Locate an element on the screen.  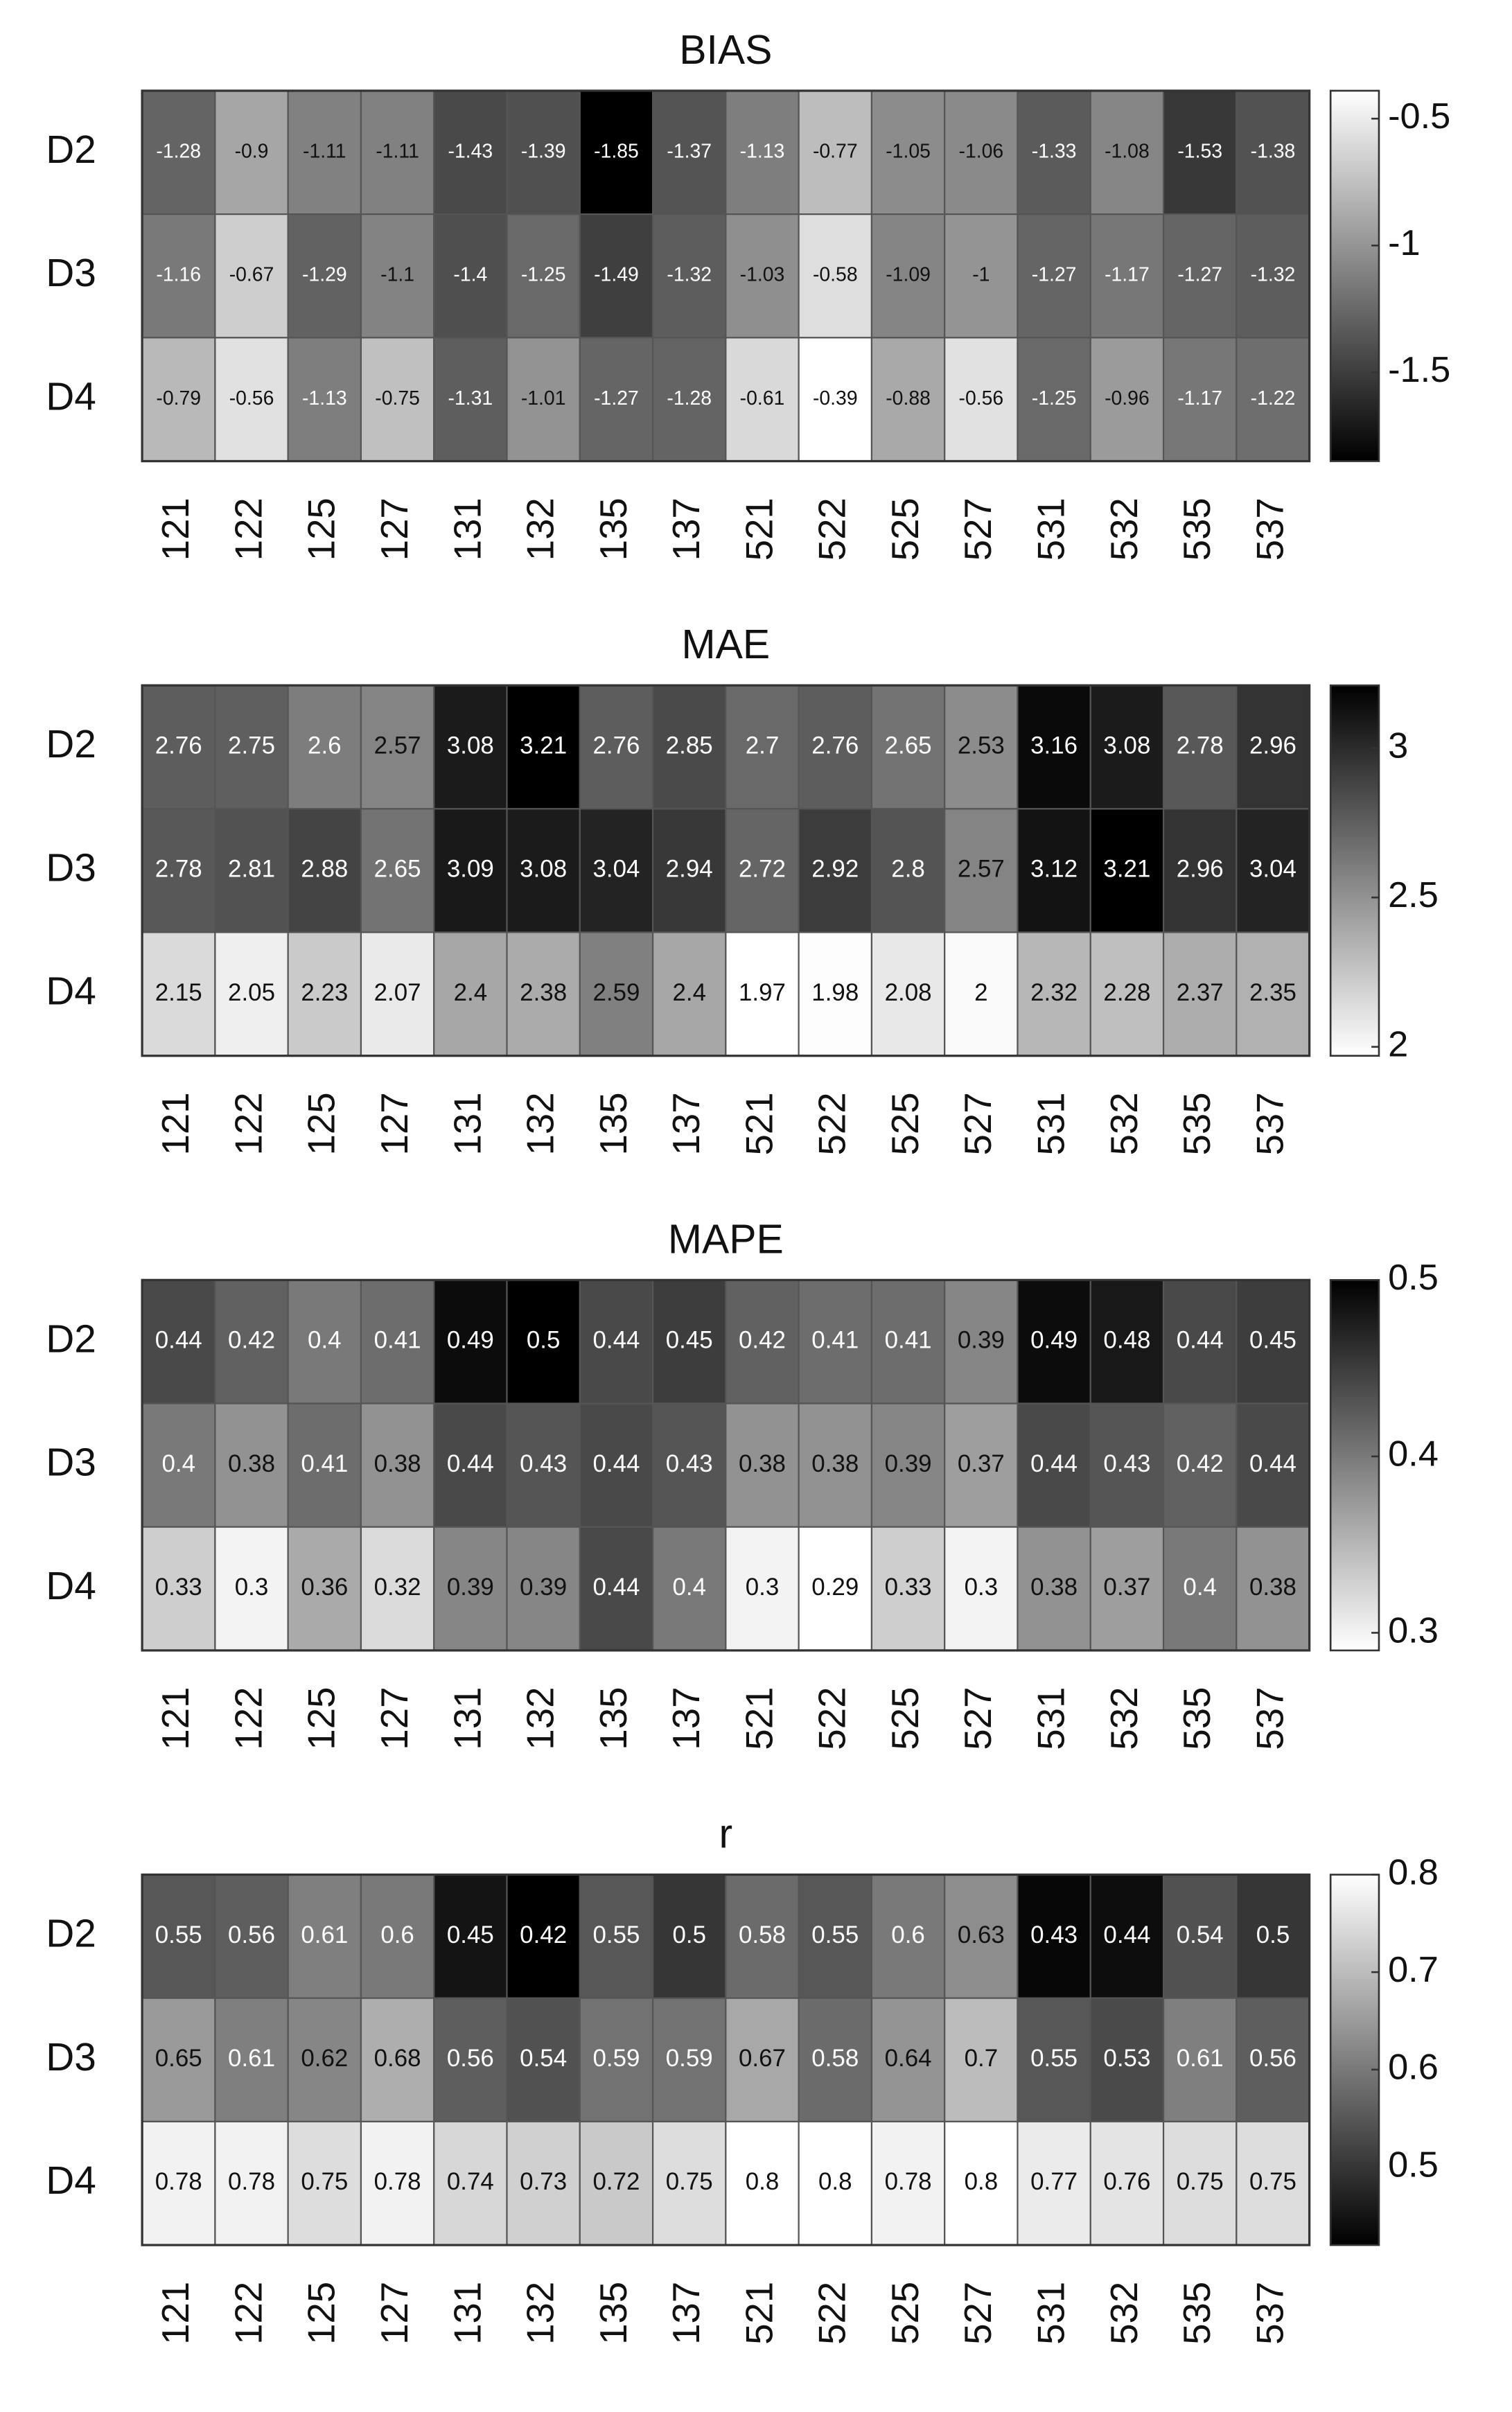
cell-label: 2.23 is located at coordinates (324, 992).